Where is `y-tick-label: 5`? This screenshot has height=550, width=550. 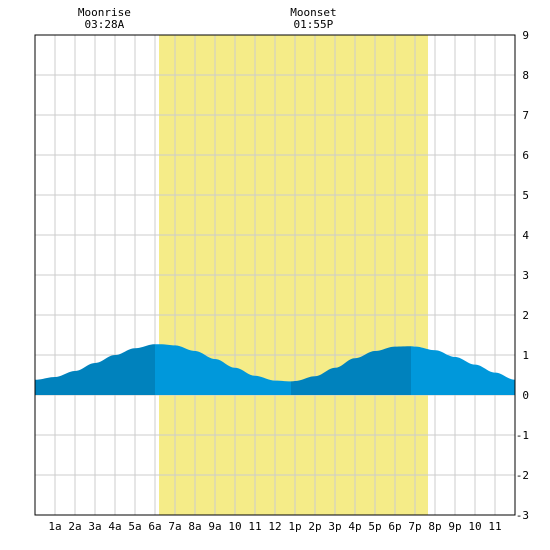 y-tick-label: 5 is located at coordinates (525, 195).